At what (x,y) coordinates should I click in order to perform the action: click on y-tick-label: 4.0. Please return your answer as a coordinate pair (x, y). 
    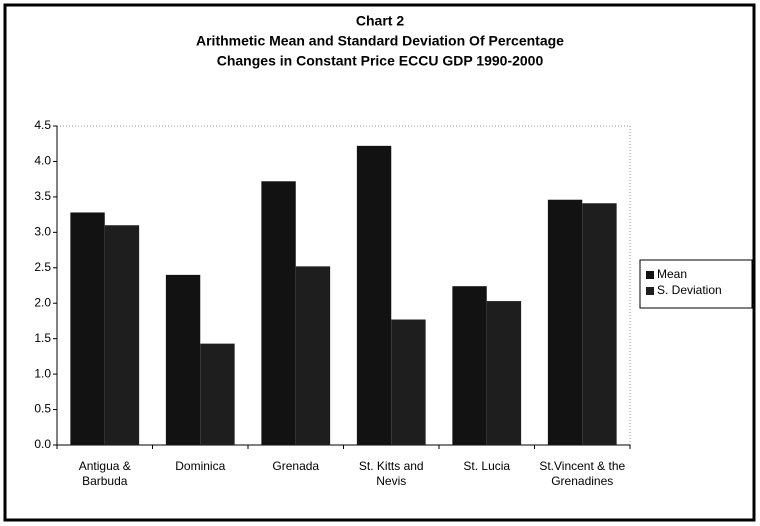
    Looking at the image, I should click on (42, 161).